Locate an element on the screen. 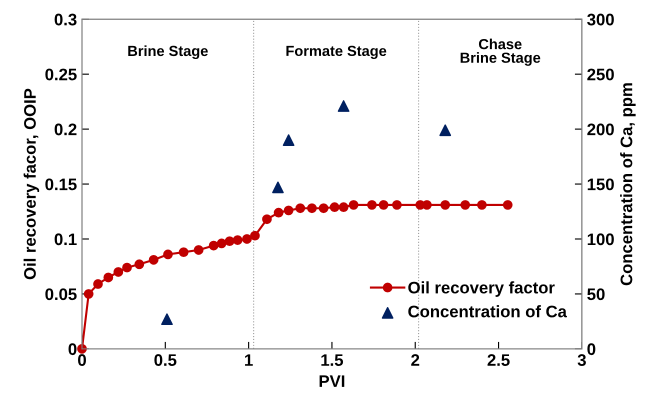 This screenshot has width=656, height=401. y2-tick-label: 150 is located at coordinates (601, 184).